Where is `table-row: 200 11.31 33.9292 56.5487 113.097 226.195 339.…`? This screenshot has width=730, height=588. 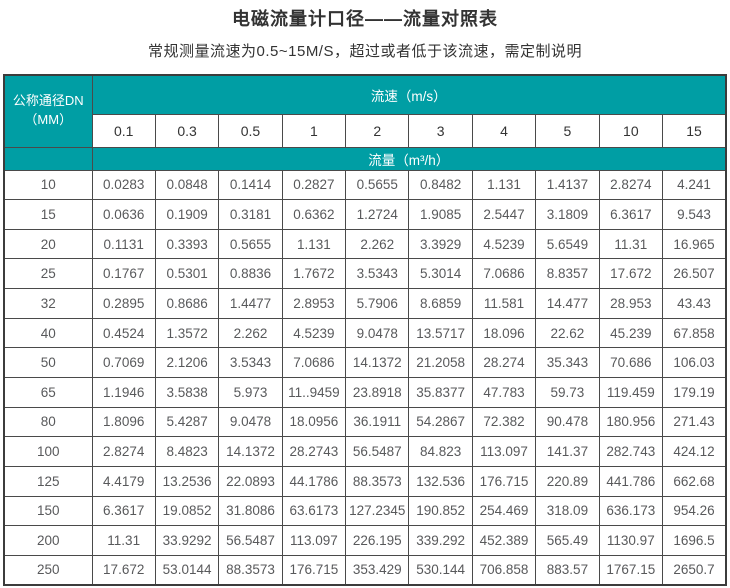 table-row: 200 11.31 33.9292 56.5487 113.097 226.195 339.… is located at coordinates (365, 540).